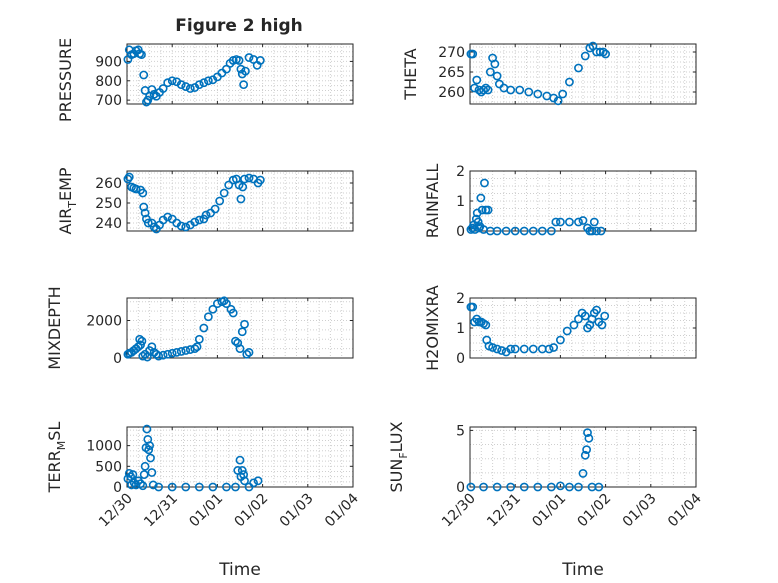 This screenshot has width=778, height=583. Describe the element at coordinates (582, 570) in the screenshot. I see `xlabel-right: Time` at that location.